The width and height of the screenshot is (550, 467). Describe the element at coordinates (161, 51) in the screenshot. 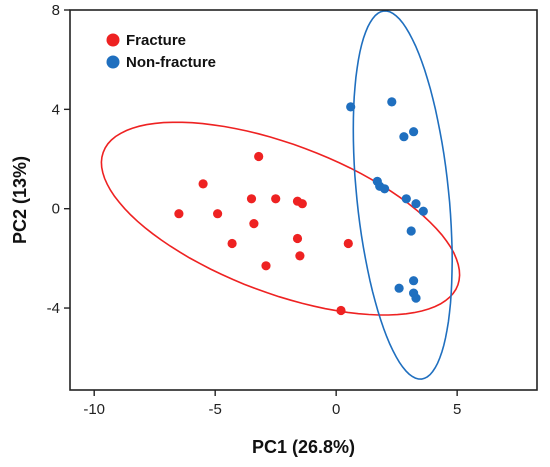

I see `legend: Fracture Non-fracture` at that location.